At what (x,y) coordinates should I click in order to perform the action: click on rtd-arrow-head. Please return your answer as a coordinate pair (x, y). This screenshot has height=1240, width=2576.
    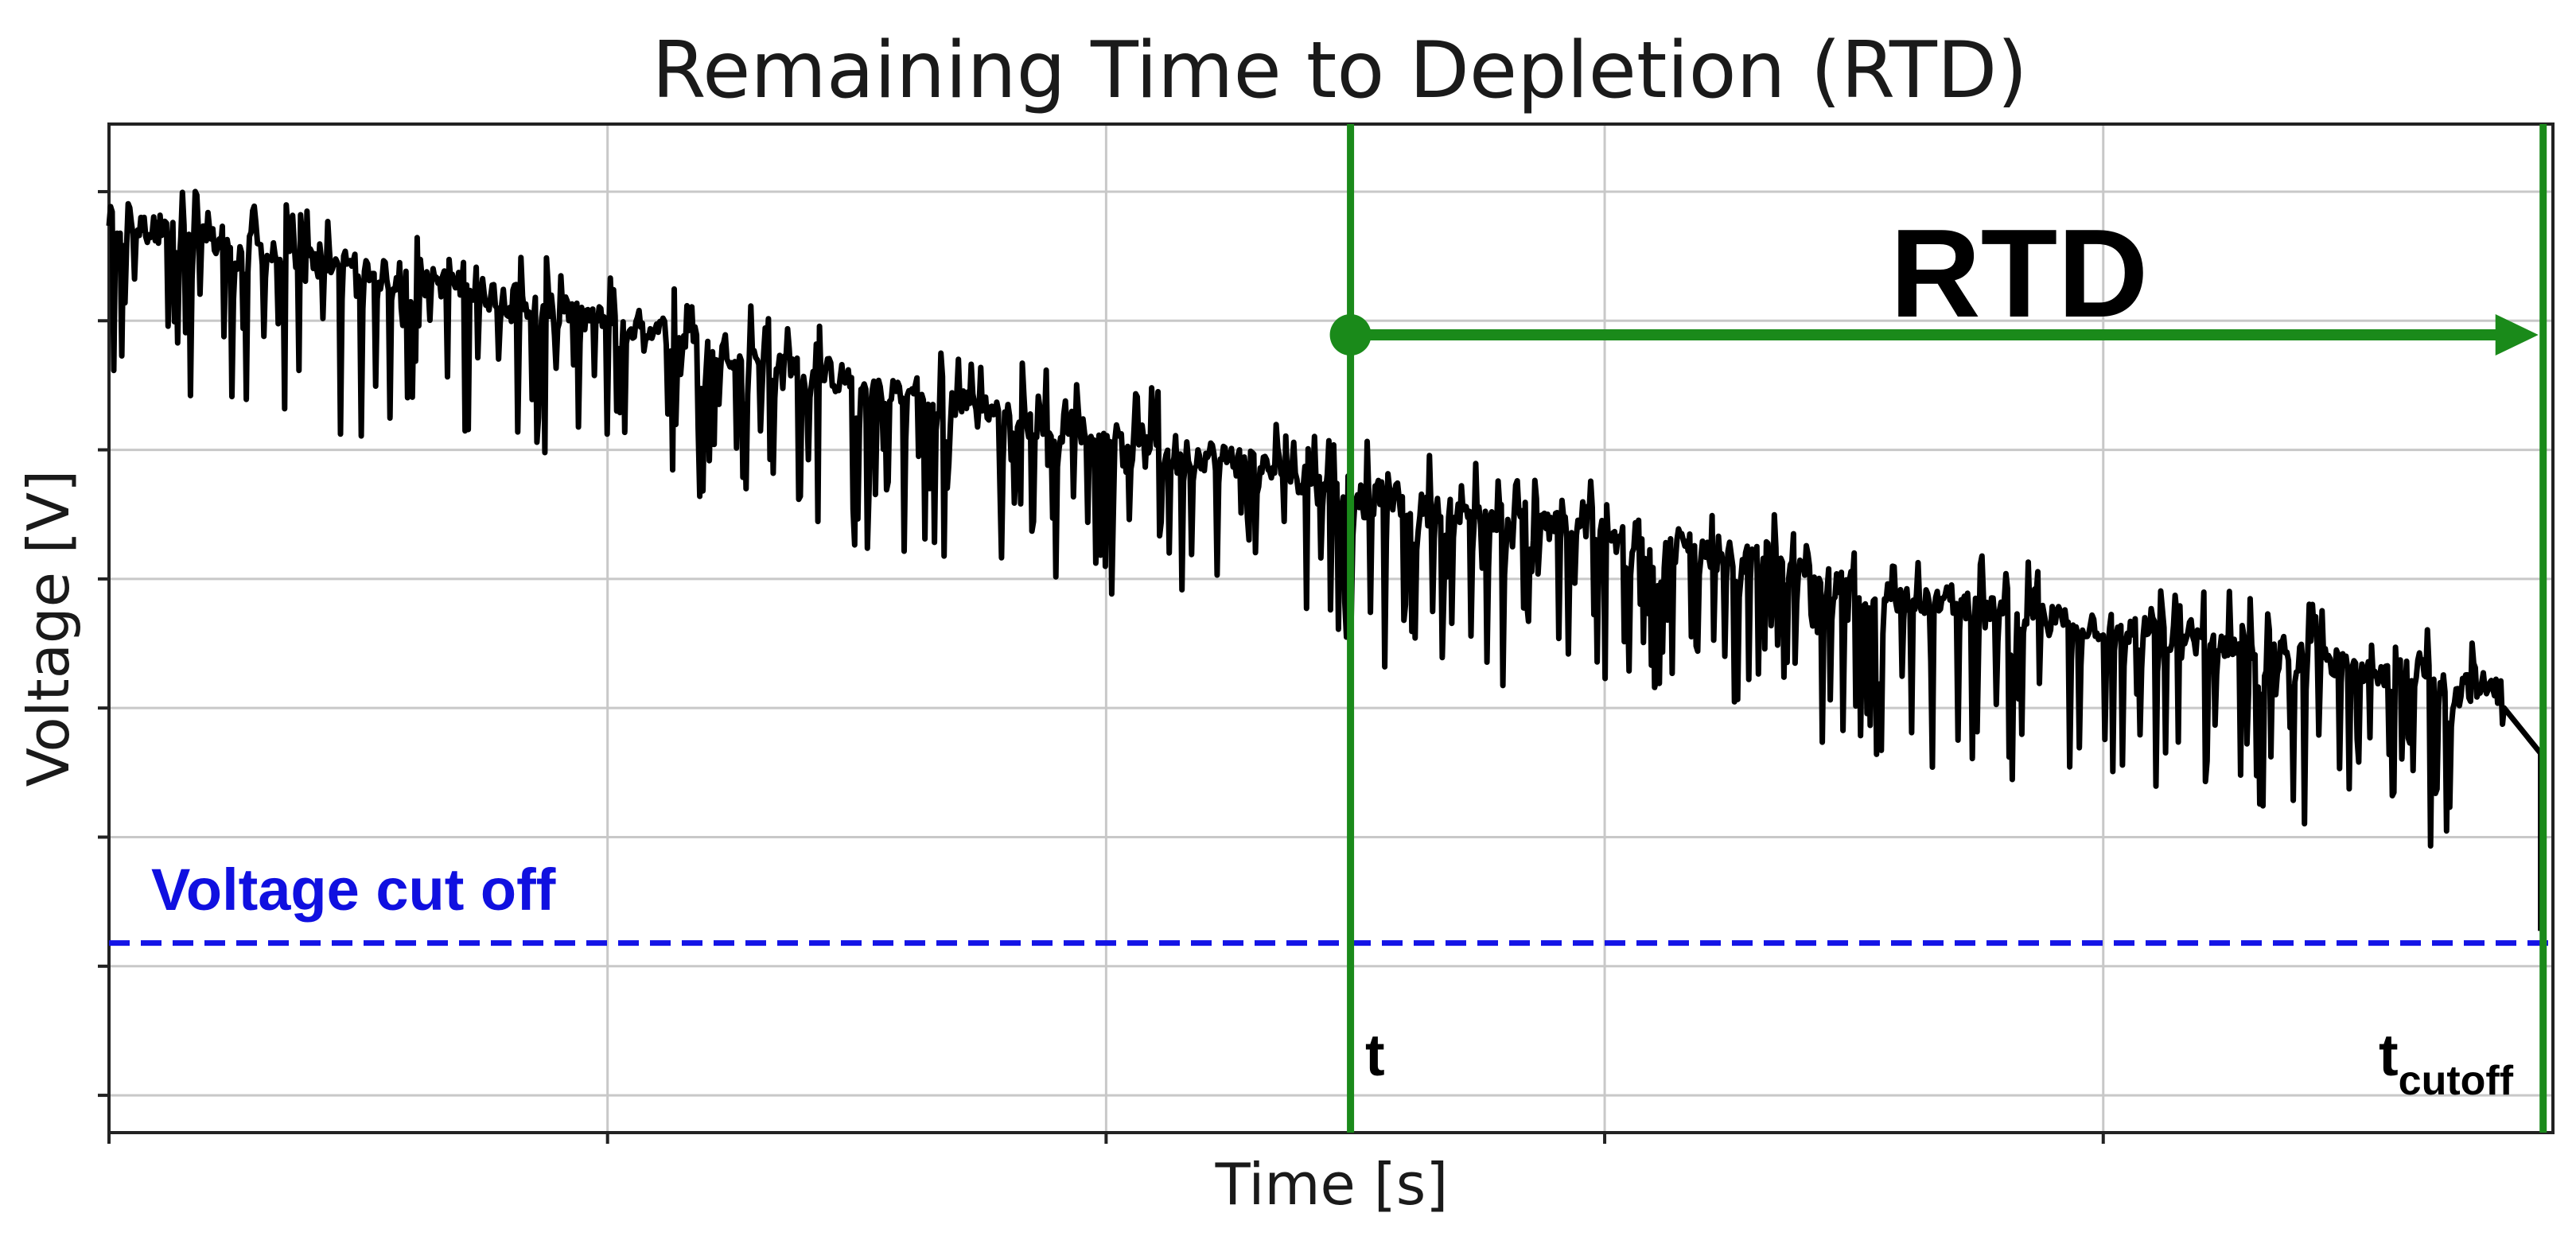
    Looking at the image, I should click on (2517, 335).